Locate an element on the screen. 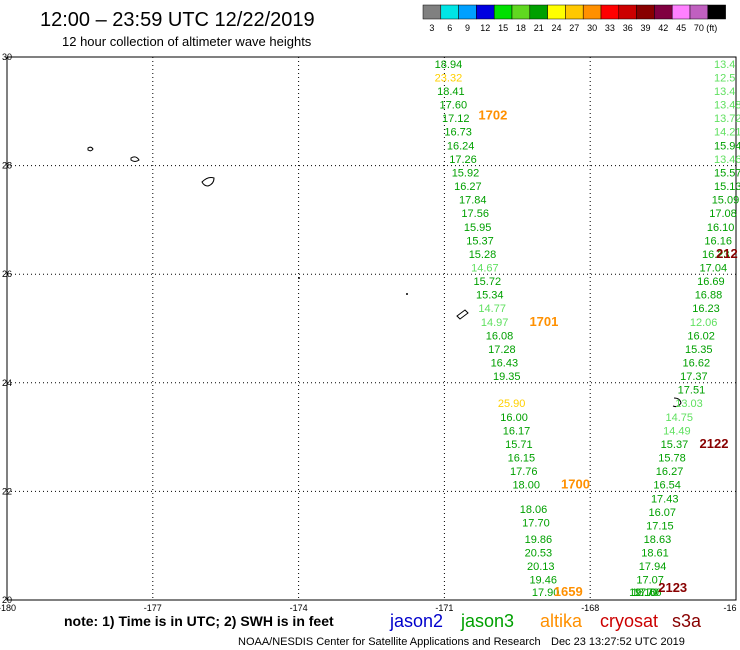 The width and height of the screenshot is (740, 650). wave-height-label: 16.10 is located at coordinates (721, 228).